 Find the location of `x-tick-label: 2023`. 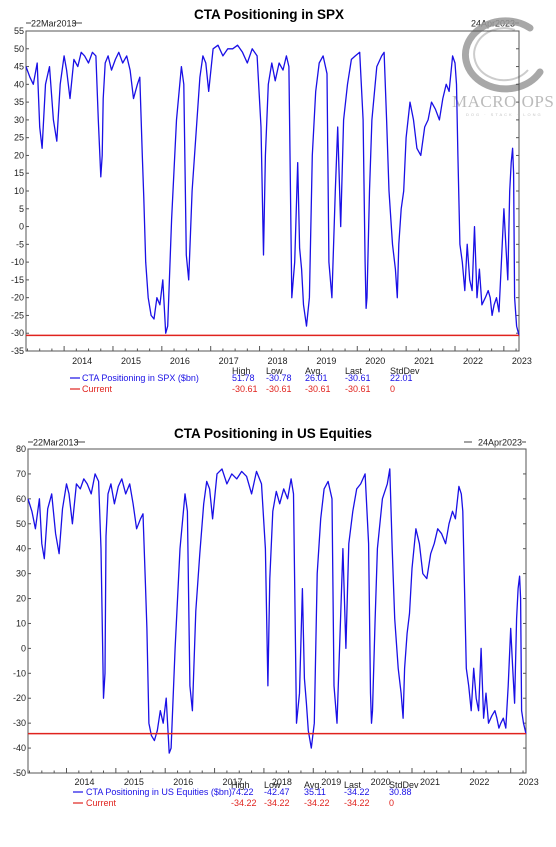

x-tick-label: 2023 is located at coordinates (529, 782).